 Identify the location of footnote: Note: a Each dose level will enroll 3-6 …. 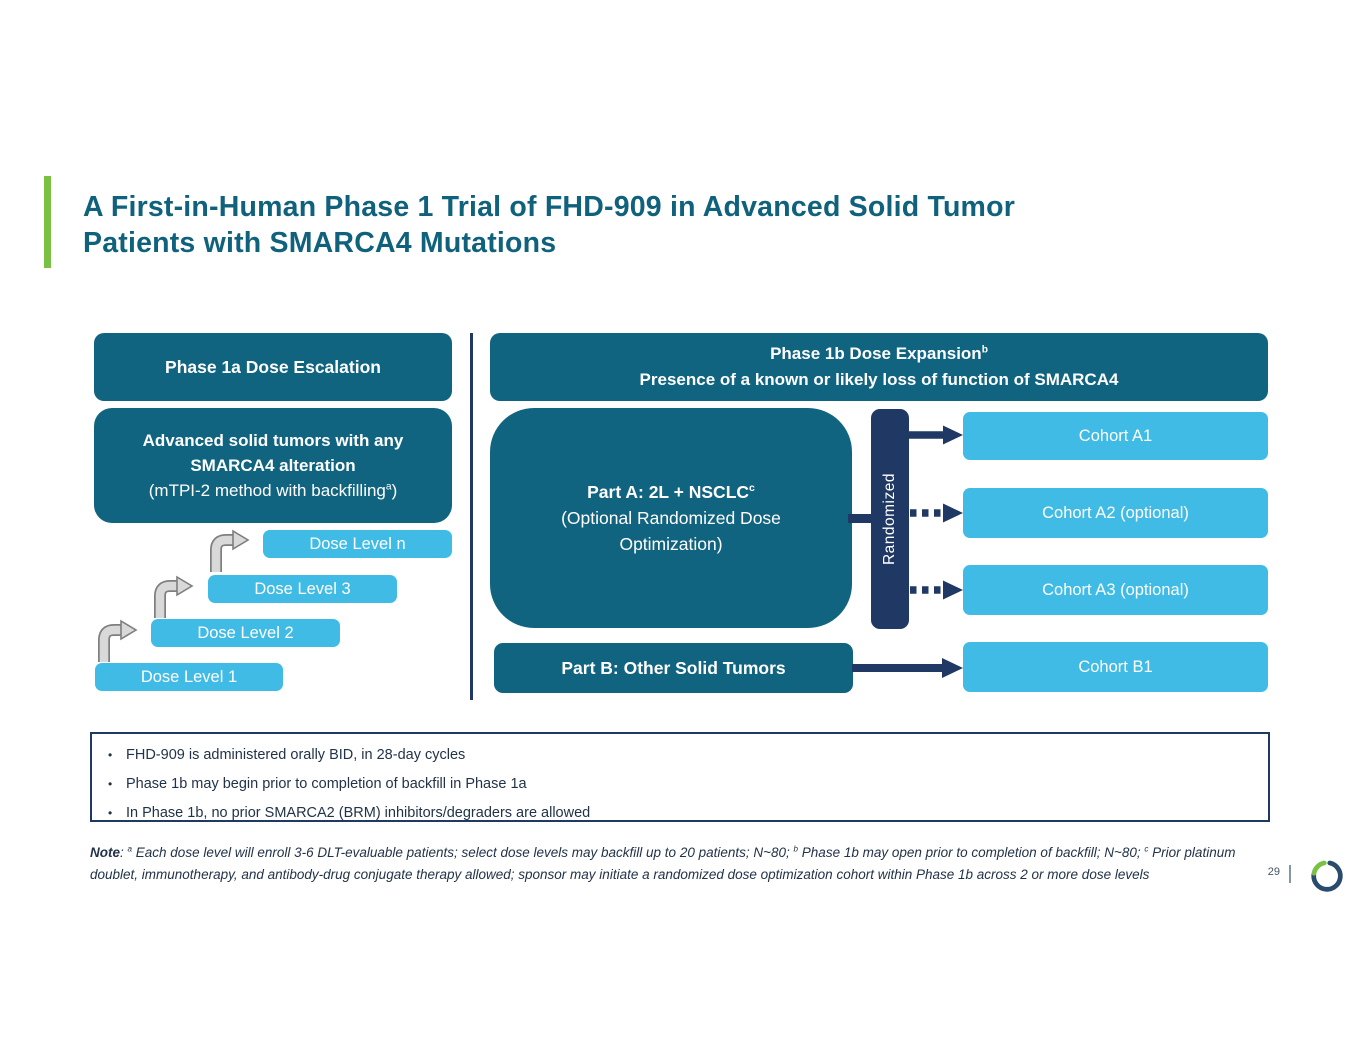
(679, 863).